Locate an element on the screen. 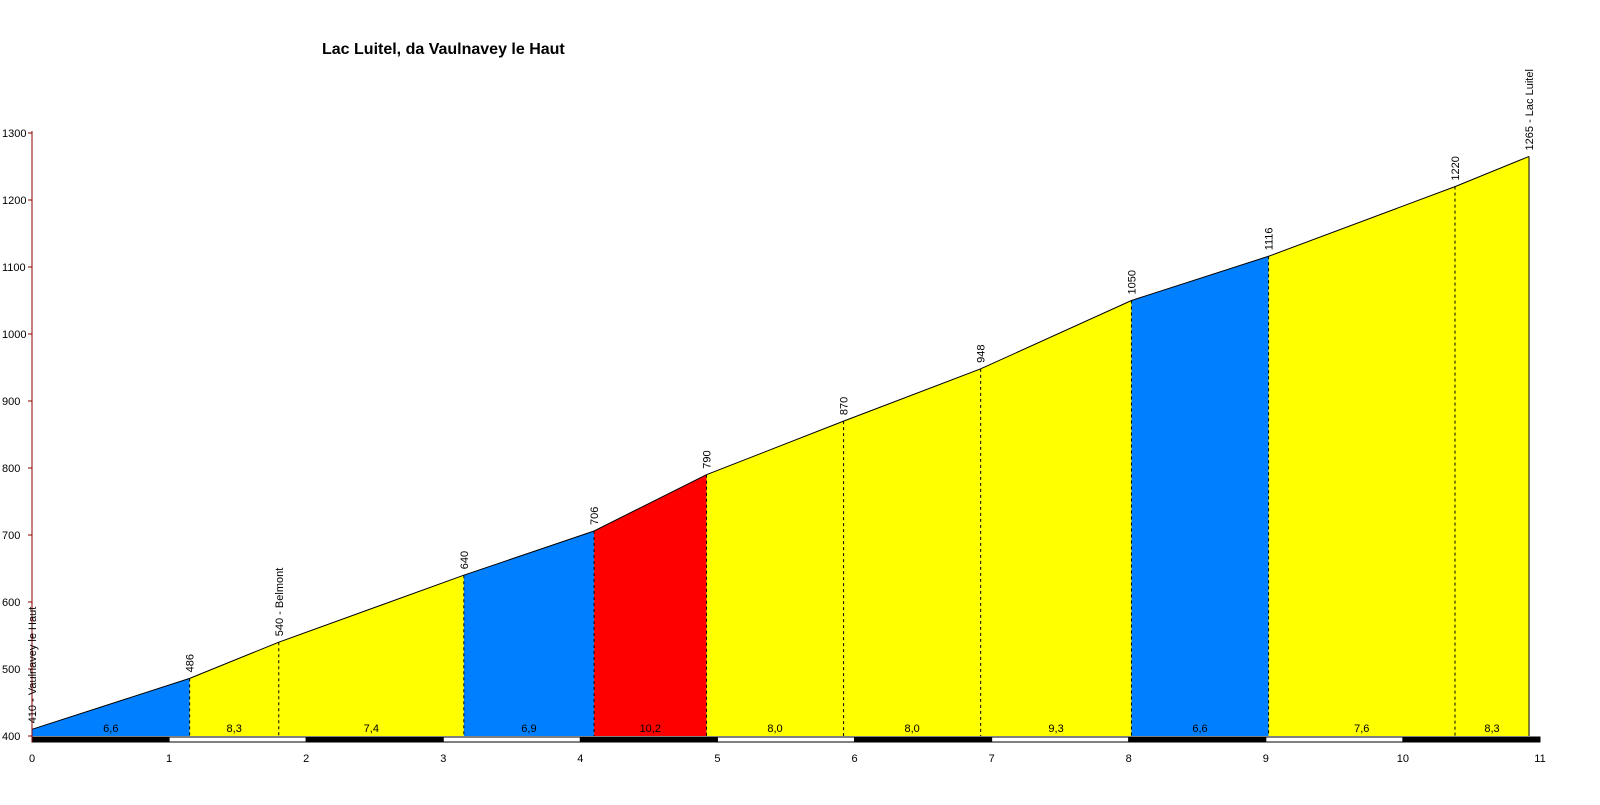  elevation-label: 1050 is located at coordinates (1132, 282).